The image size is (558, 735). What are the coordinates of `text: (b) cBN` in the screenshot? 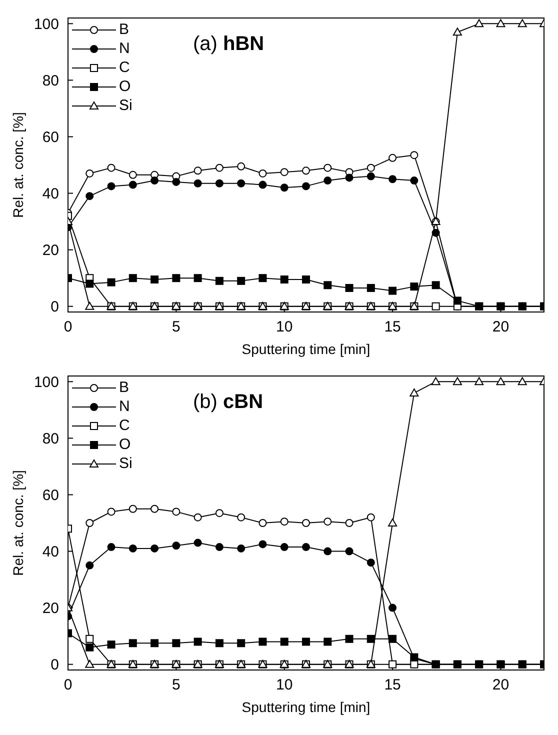 It's located at (228, 402).